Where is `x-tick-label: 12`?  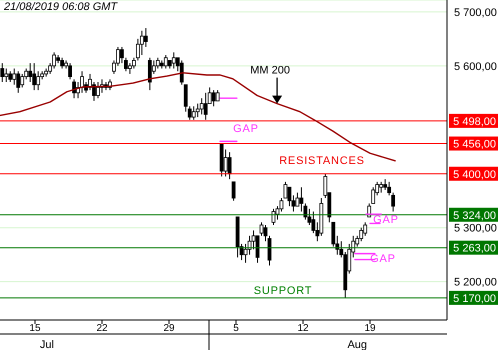 x-tick-label: 12 is located at coordinates (303, 328).